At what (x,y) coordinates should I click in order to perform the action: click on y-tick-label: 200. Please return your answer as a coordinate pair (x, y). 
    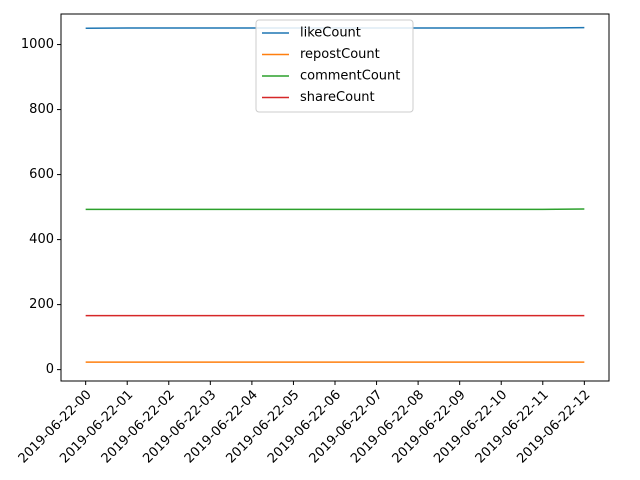
    Looking at the image, I should click on (41, 304).